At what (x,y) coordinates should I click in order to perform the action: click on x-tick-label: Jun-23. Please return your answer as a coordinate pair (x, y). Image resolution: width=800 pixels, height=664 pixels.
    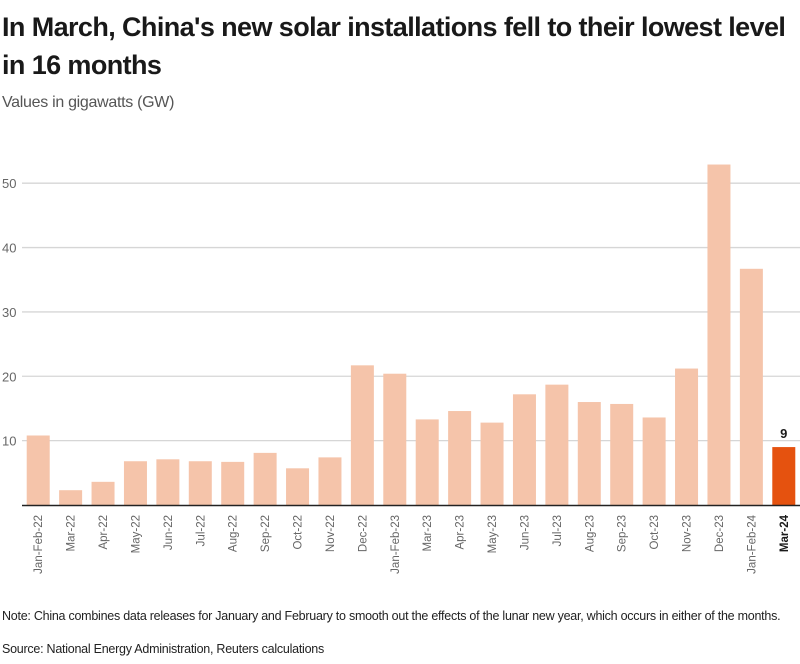
    Looking at the image, I should click on (525, 532).